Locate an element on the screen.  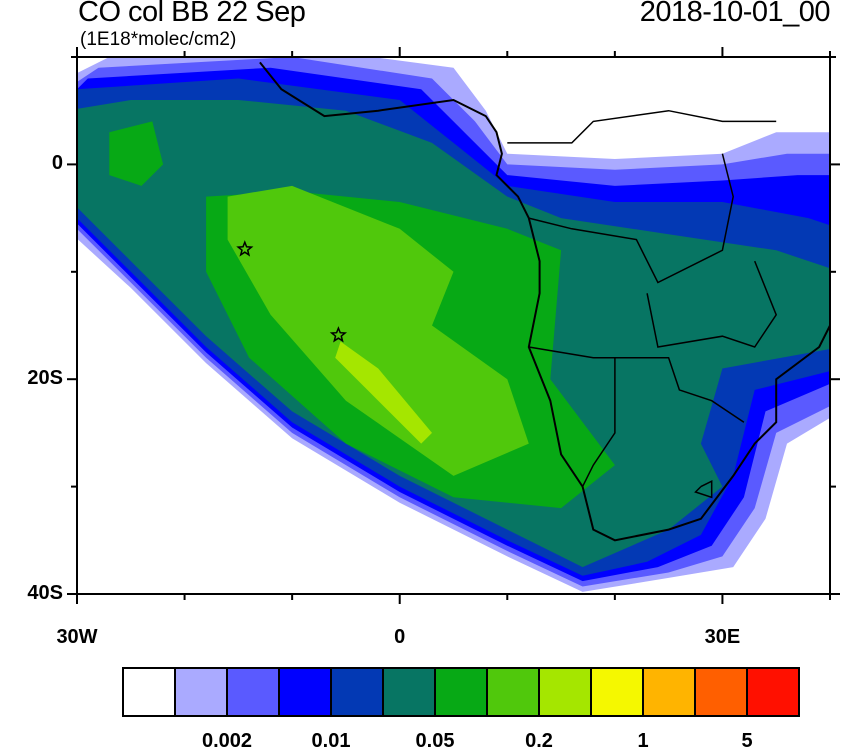
colorbar-label: 1 is located at coordinates (643, 741).